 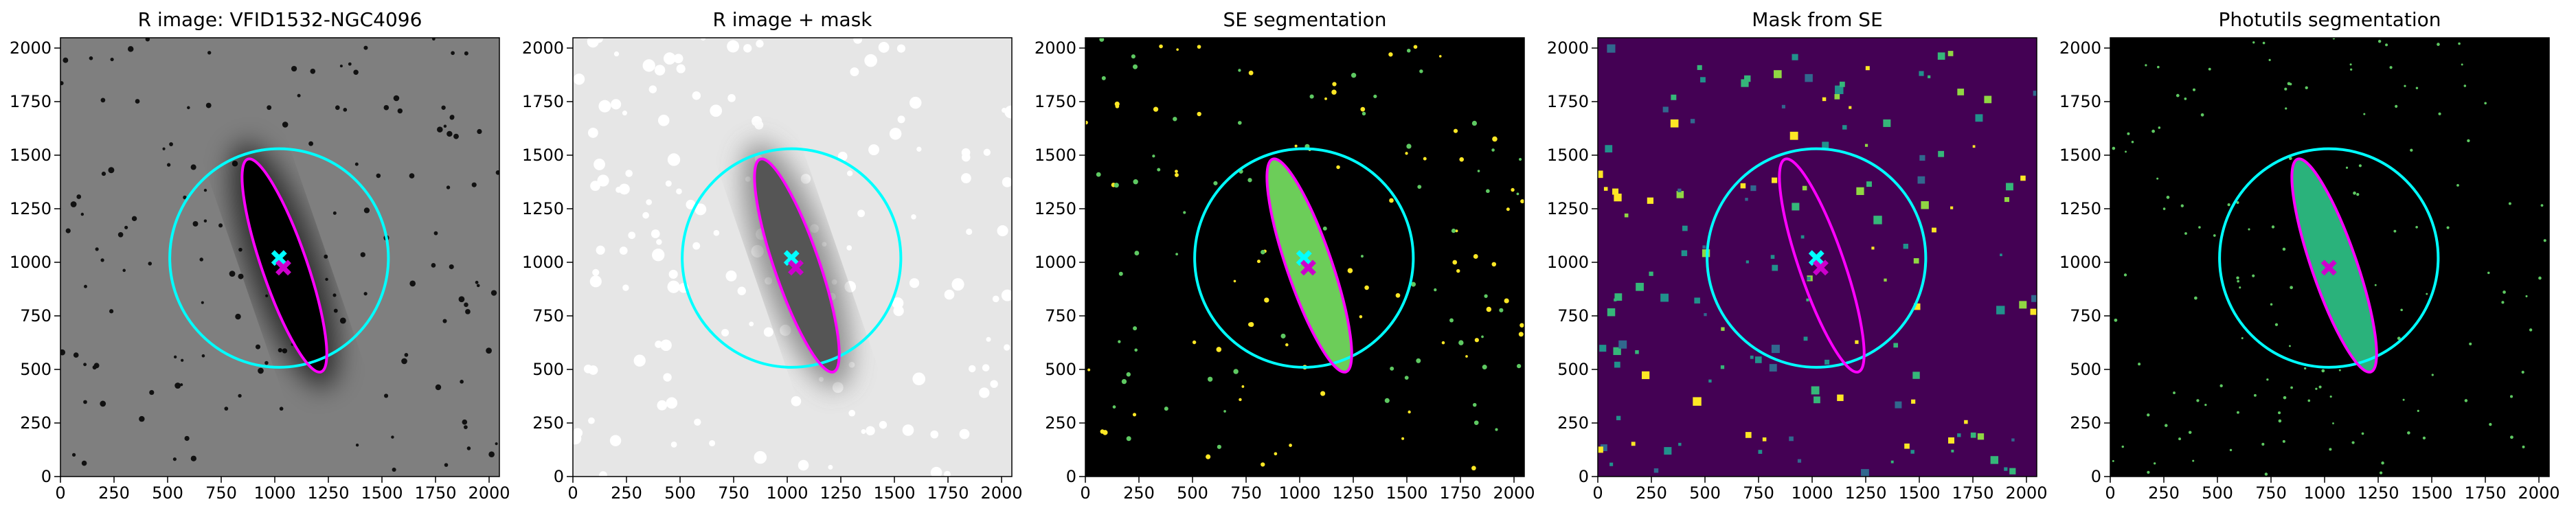 I want to click on y-tick-label: 0, so click(x=559, y=476).